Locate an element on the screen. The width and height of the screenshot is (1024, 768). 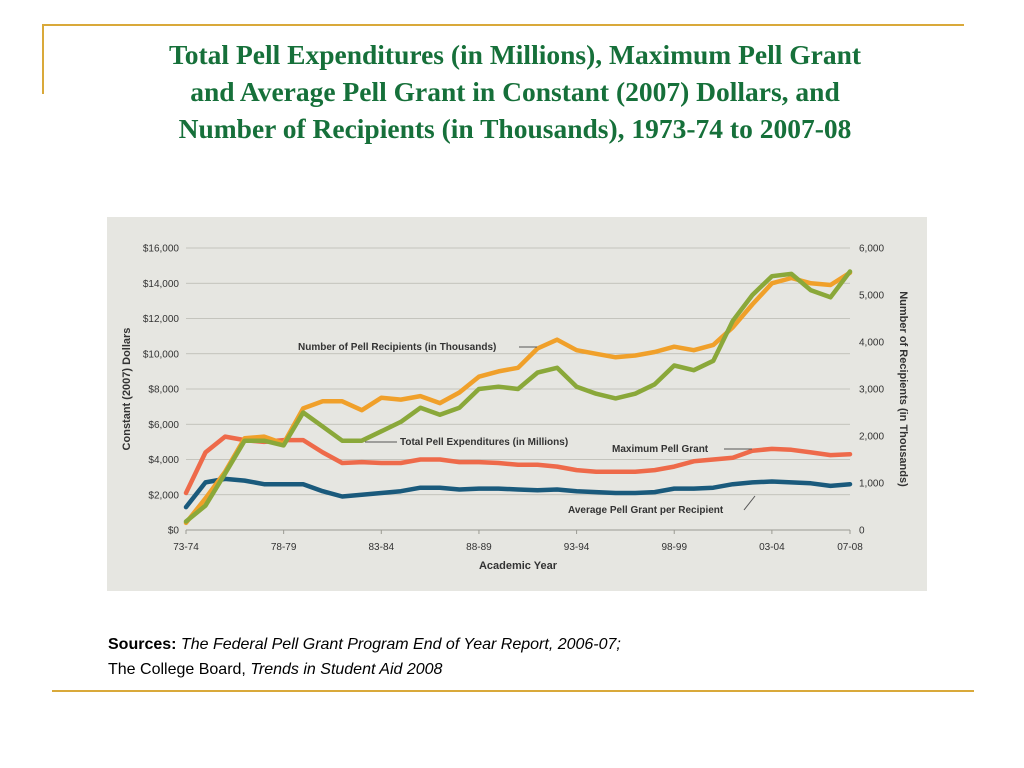
y-right-tick-label: 3,000 is located at coordinates (871, 390).